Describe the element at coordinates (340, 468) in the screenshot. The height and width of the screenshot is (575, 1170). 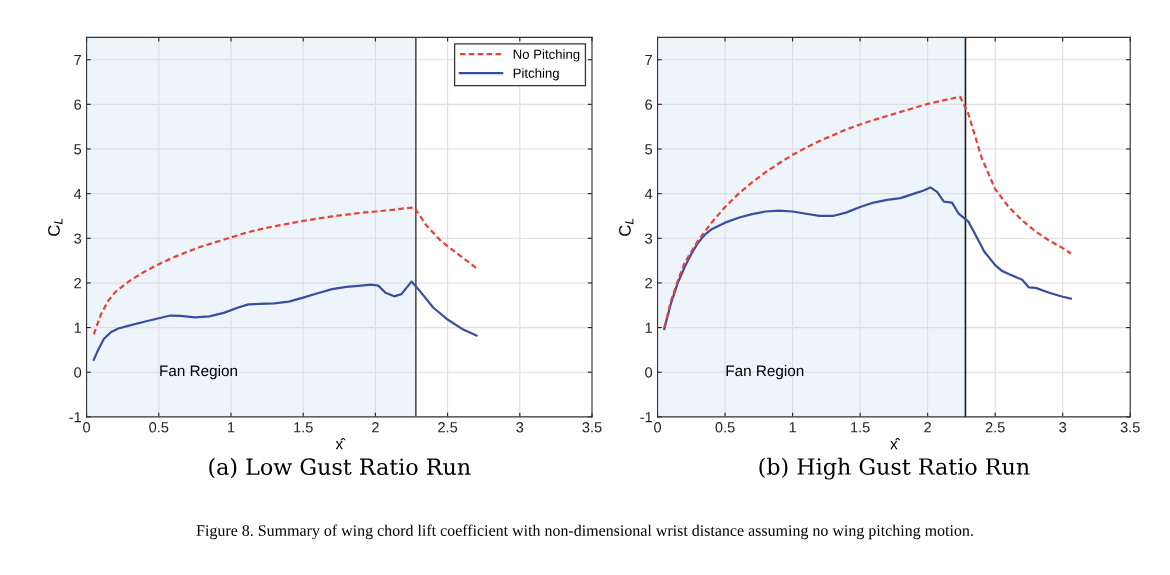
I see `text: (a) Low Gust Ratio Run` at that location.